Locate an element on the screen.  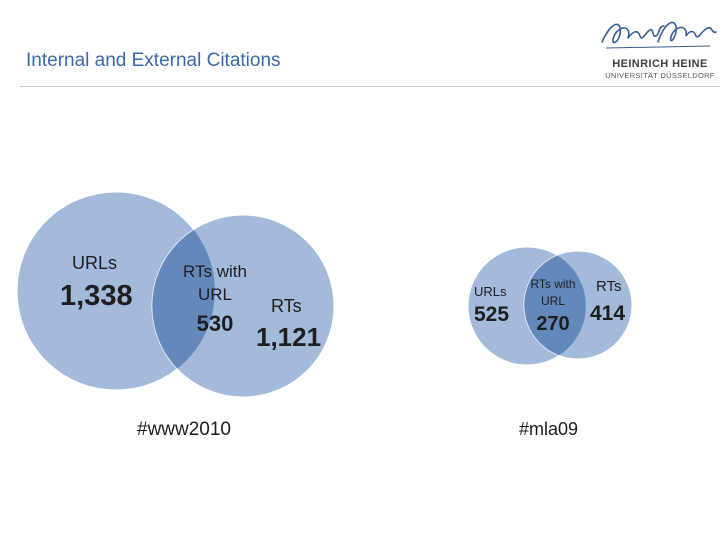
mla09-tag: #mla09 is located at coordinates (549, 429).